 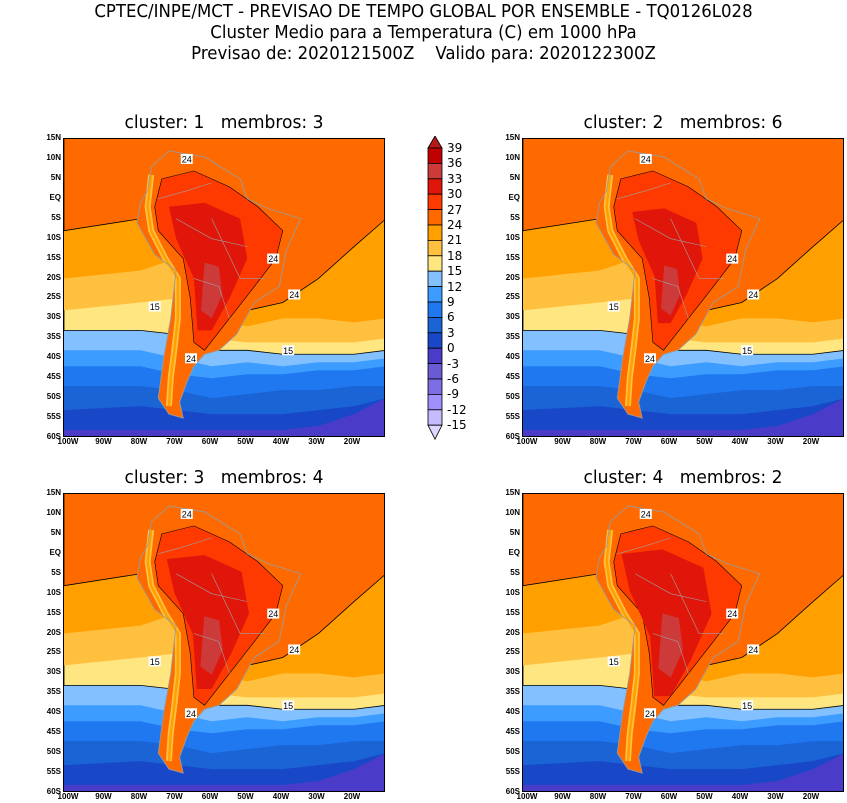 What do you see at coordinates (455, 286) in the screenshot?
I see `colorbar-label: 12` at bounding box center [455, 286].